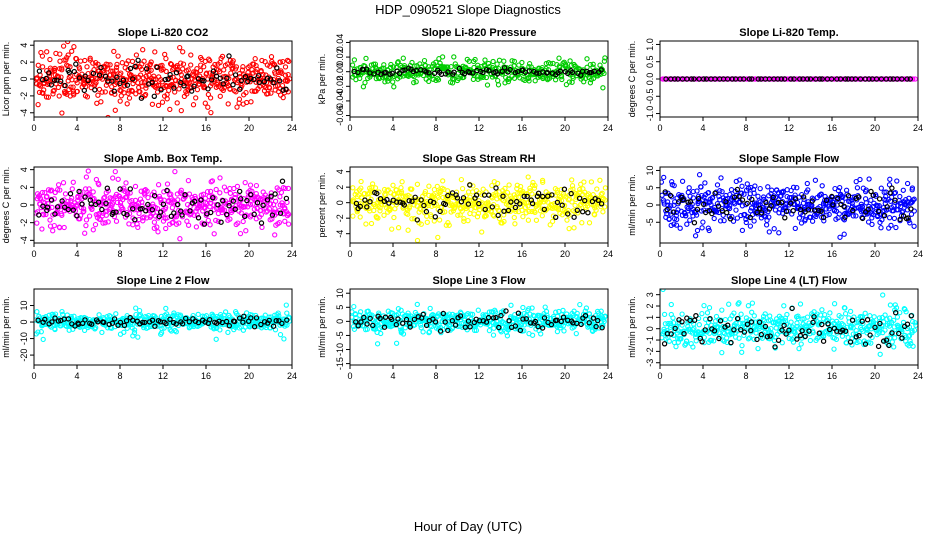  What do you see at coordinates (119, 376) in the screenshot?
I see `x-tick-label: 8` at bounding box center [119, 376].